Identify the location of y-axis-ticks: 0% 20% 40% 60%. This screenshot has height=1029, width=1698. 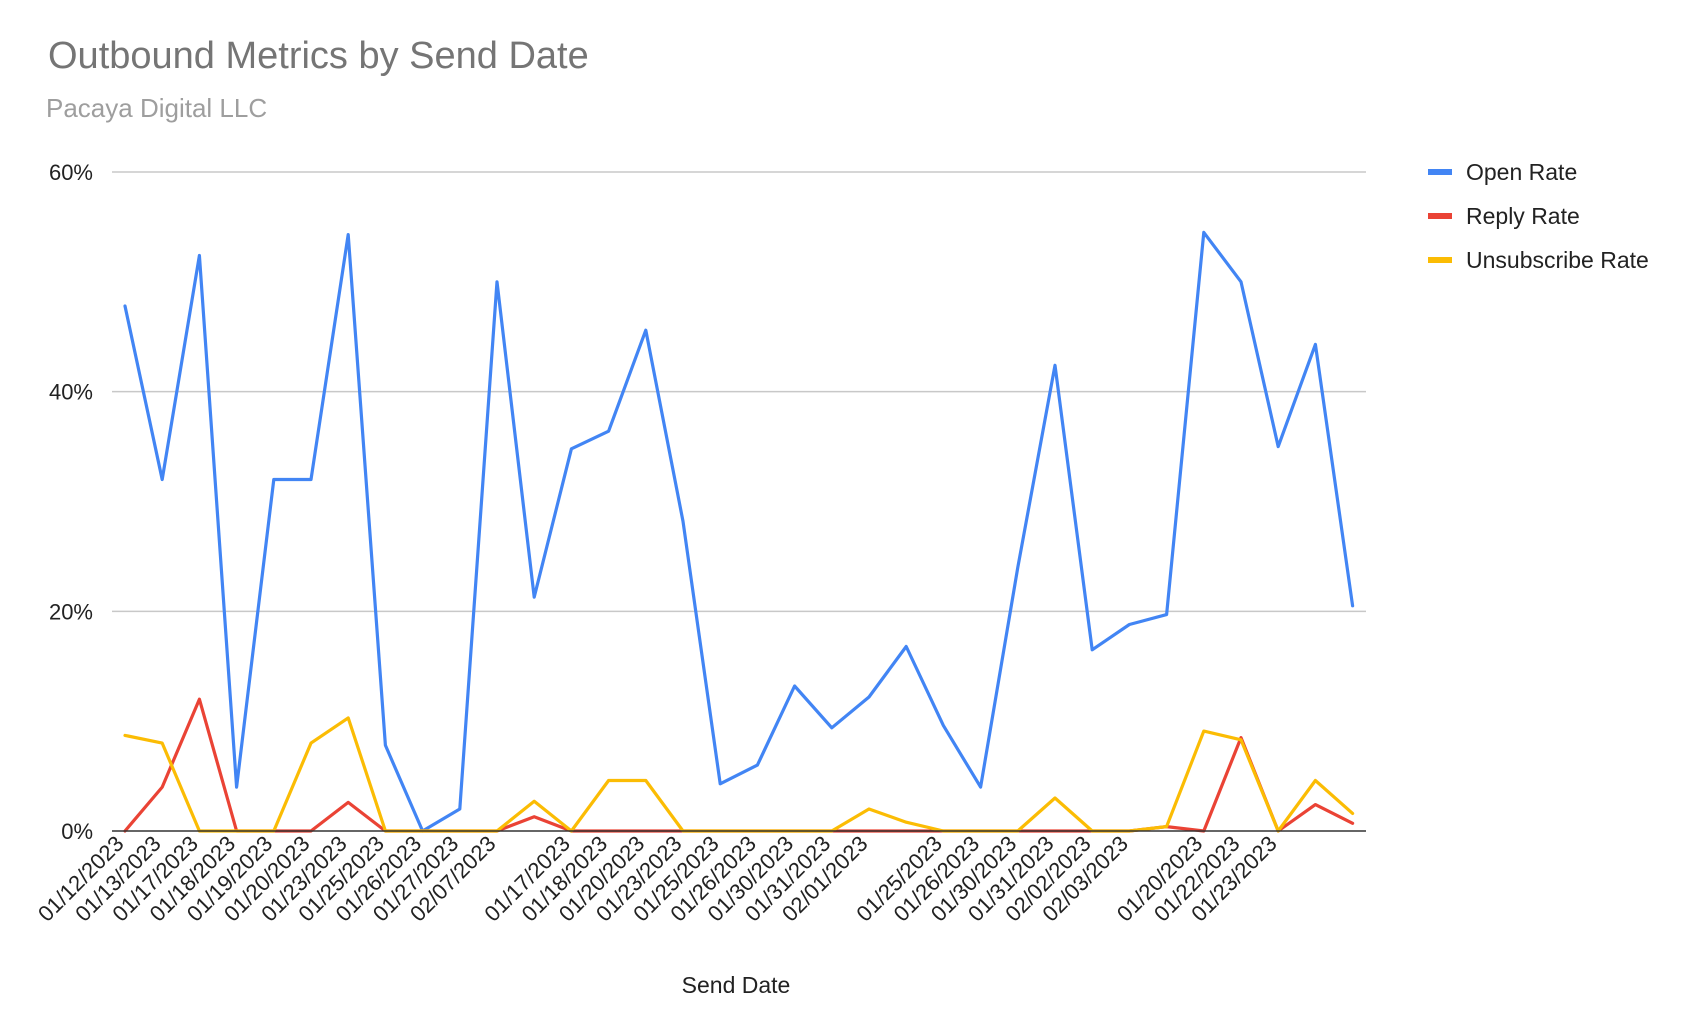
(71, 502).